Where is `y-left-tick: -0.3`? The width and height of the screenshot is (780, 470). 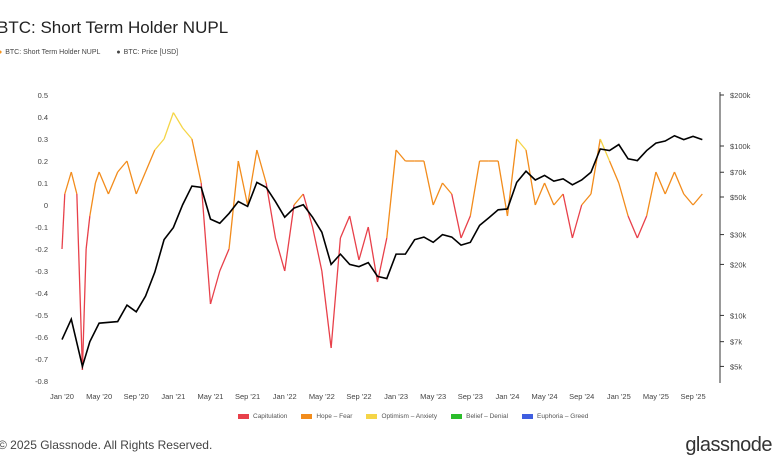
y-left-tick: -0.3 is located at coordinates (41, 271).